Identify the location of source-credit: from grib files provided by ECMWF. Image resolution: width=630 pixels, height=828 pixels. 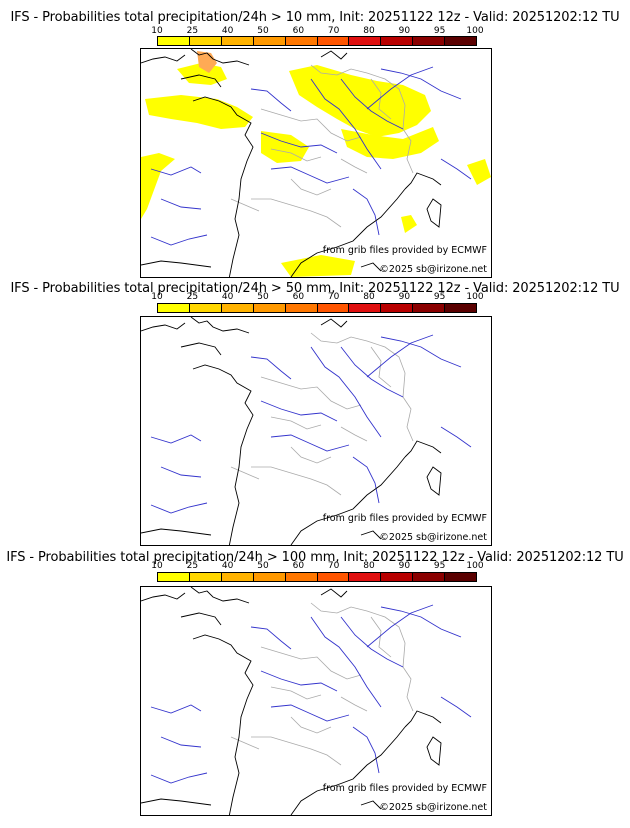
(404, 250).